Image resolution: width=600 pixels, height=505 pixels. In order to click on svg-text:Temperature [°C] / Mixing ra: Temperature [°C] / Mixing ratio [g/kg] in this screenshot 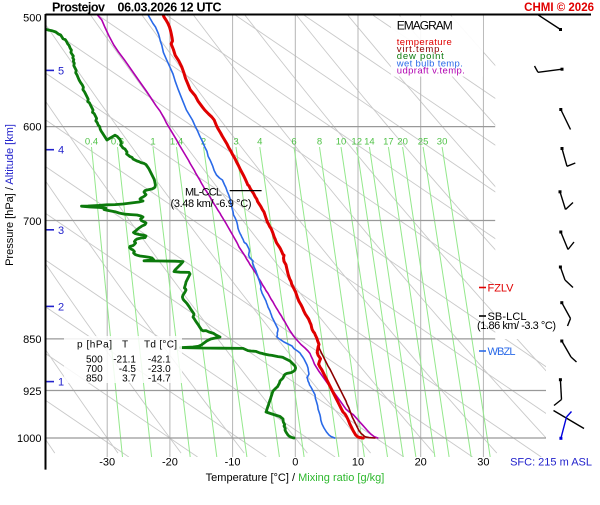, I will do `click(295, 478)`.